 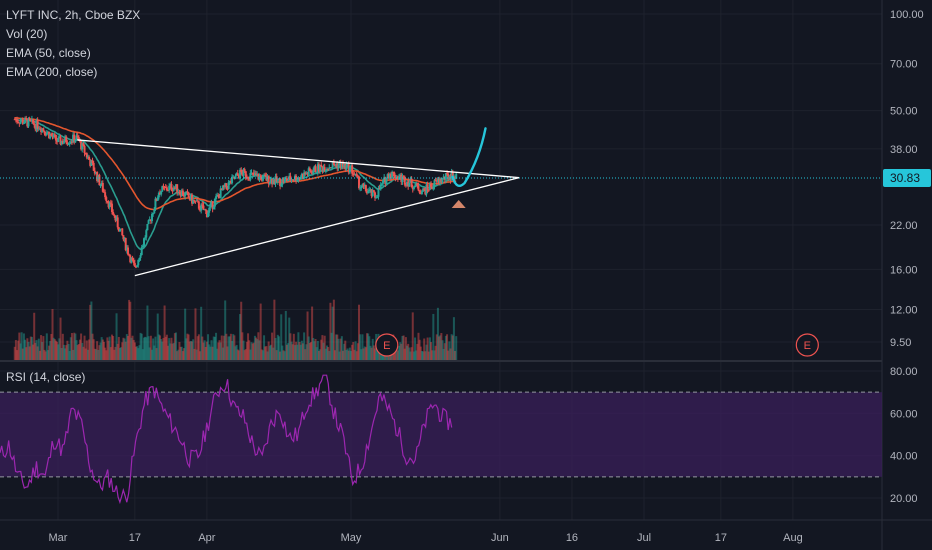 I want to click on rsi-line, so click(x=226, y=439).